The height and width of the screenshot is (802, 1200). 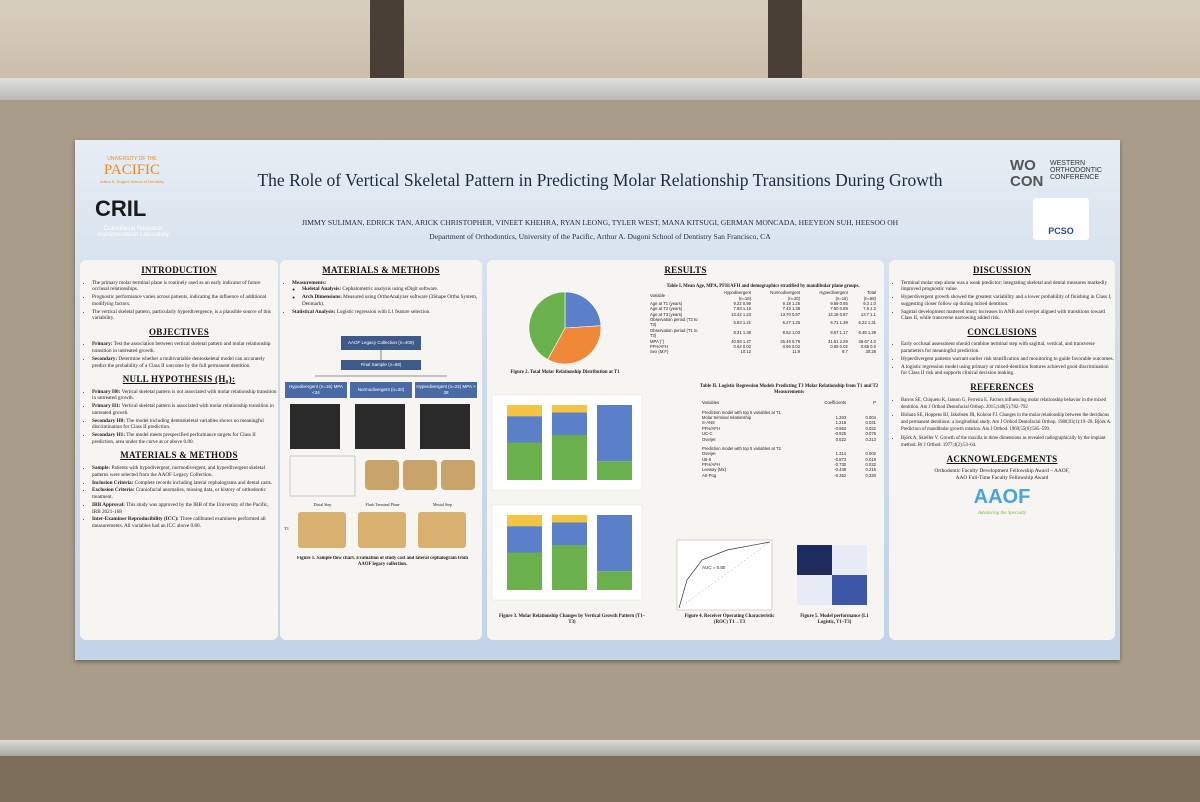 What do you see at coordinates (868, 314) in the screenshot?
I see `cell: 13.7 1.1` at bounding box center [868, 314].